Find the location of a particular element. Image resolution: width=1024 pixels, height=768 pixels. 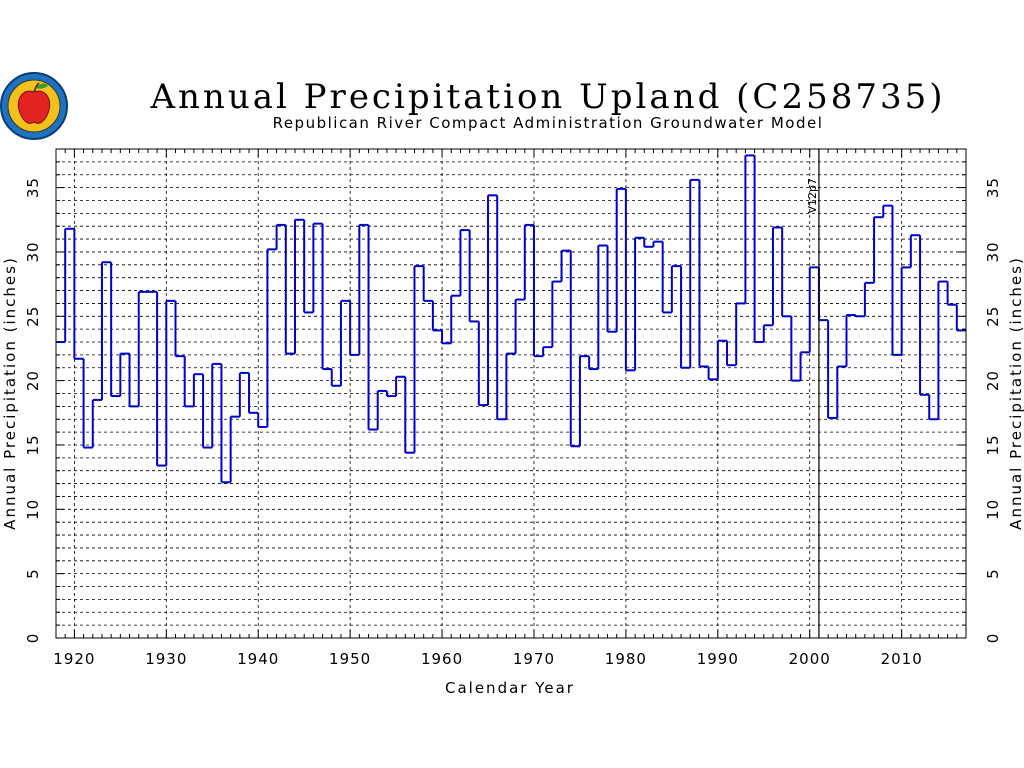

x-tick-label: 1990 is located at coordinates (718, 659).